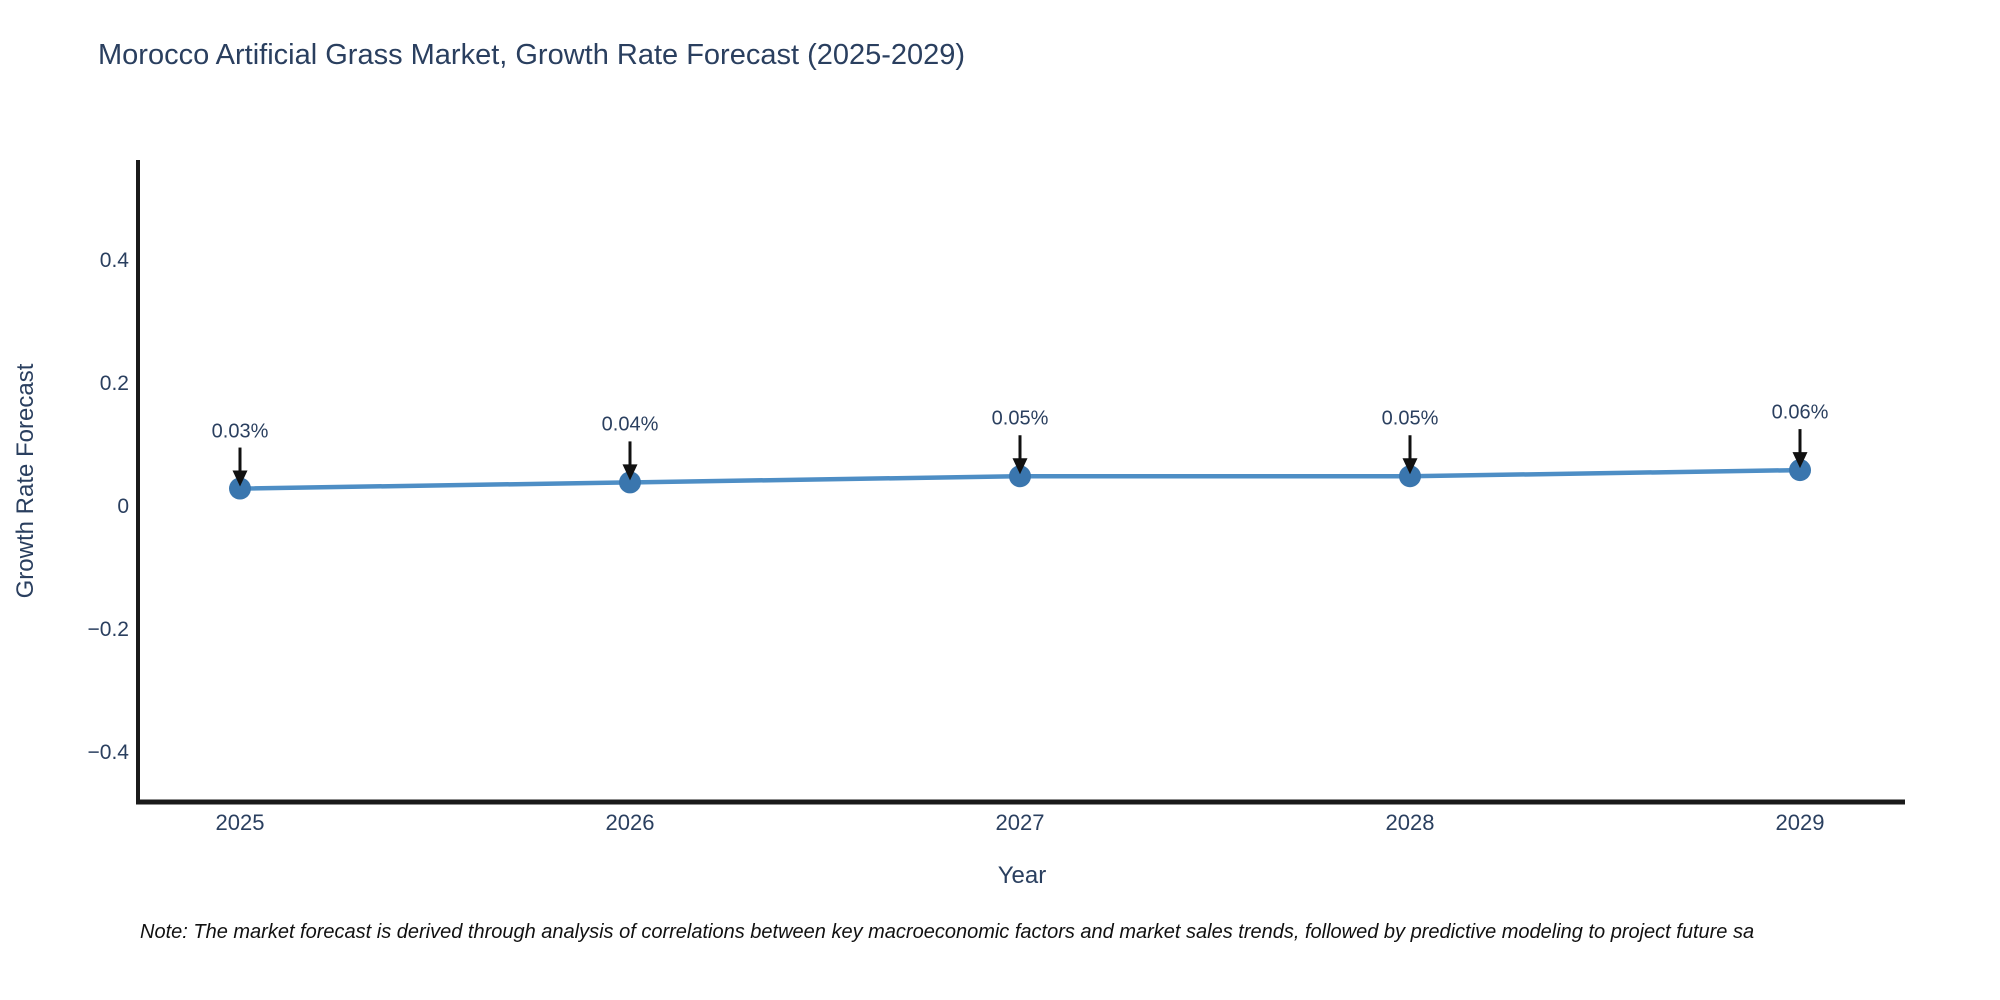 This screenshot has height=1000, width=2000. Describe the element at coordinates (1022, 875) in the screenshot. I see `x-axis-title: Year` at that location.